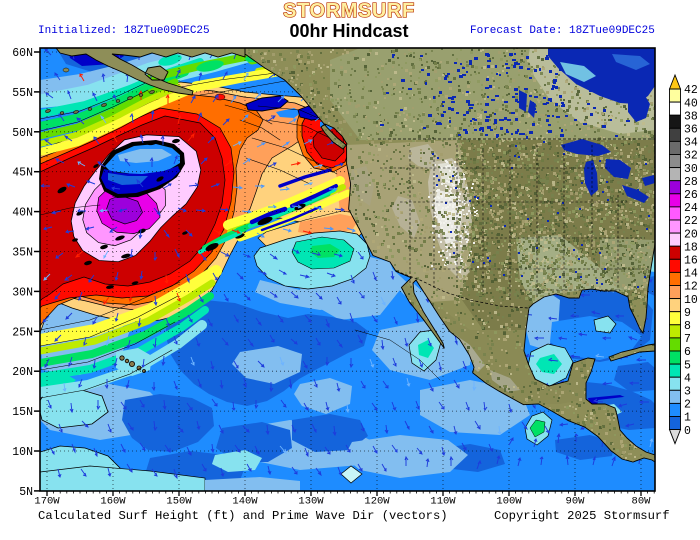 The image size is (700, 540). I want to click on svg-text: 3, so click(687, 392).